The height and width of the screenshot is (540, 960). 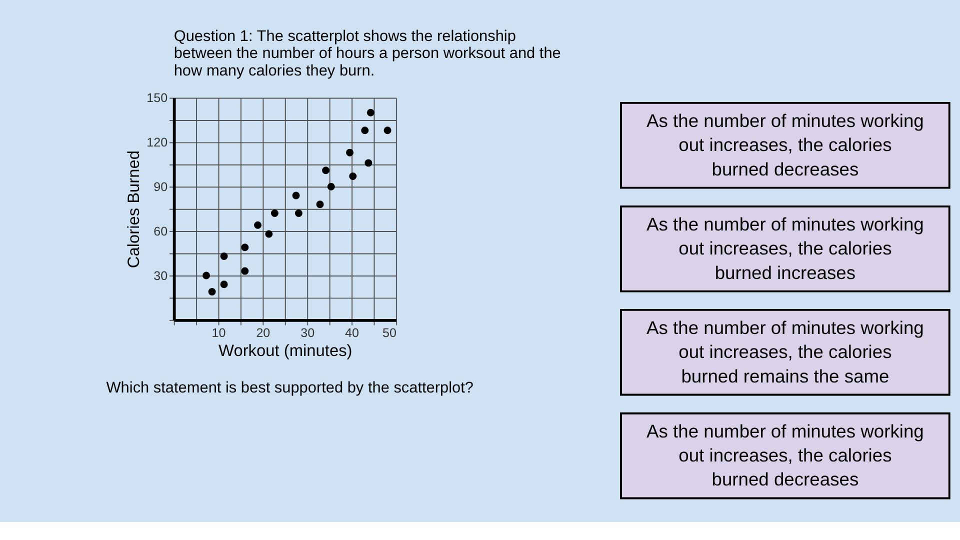 What do you see at coordinates (290, 387) in the screenshot?
I see `text: Which statement is best supported by the scatterplot?` at bounding box center [290, 387].